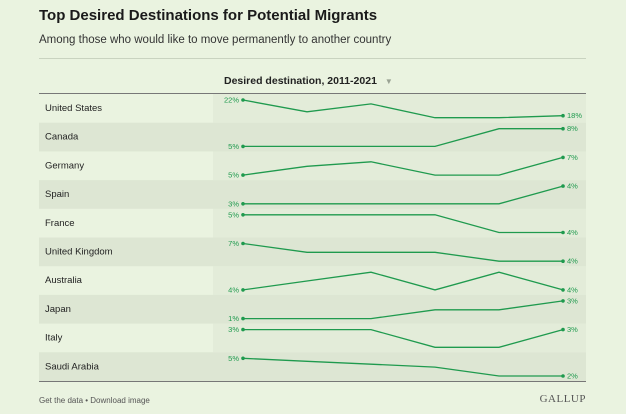 Image resolution: width=626 pixels, height=414 pixels. Describe the element at coordinates (64, 165) in the screenshot. I see `country-label-germany: Germany` at that location.